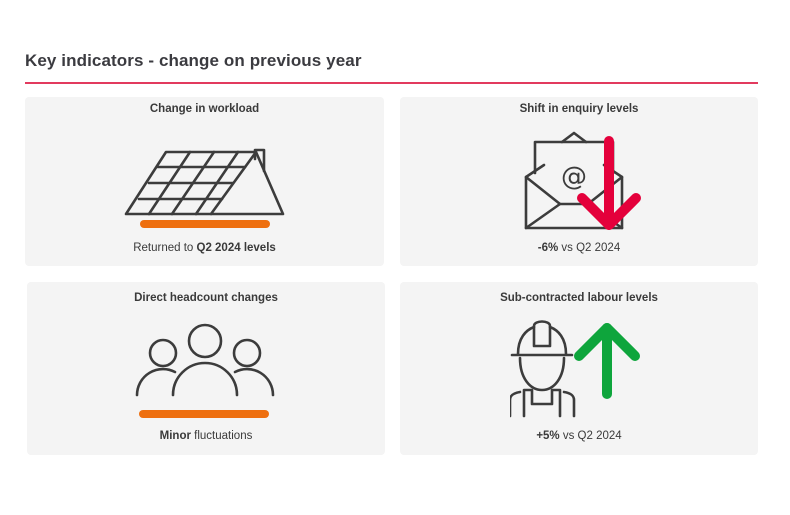  I want to click on people-group-icon, so click(205, 360).